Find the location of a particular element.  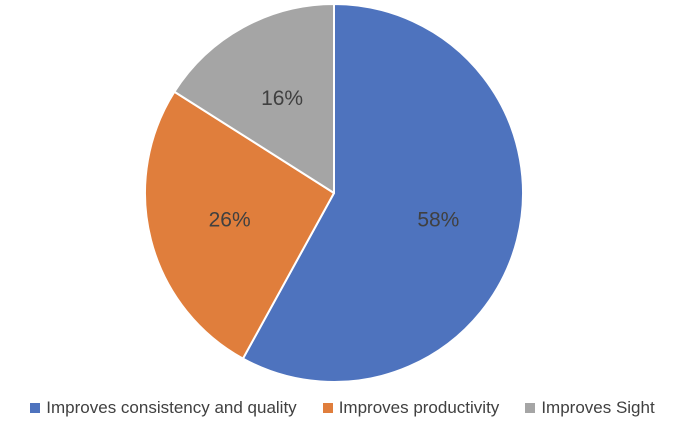

legend-item-sight: Improves Sight is located at coordinates (590, 408).